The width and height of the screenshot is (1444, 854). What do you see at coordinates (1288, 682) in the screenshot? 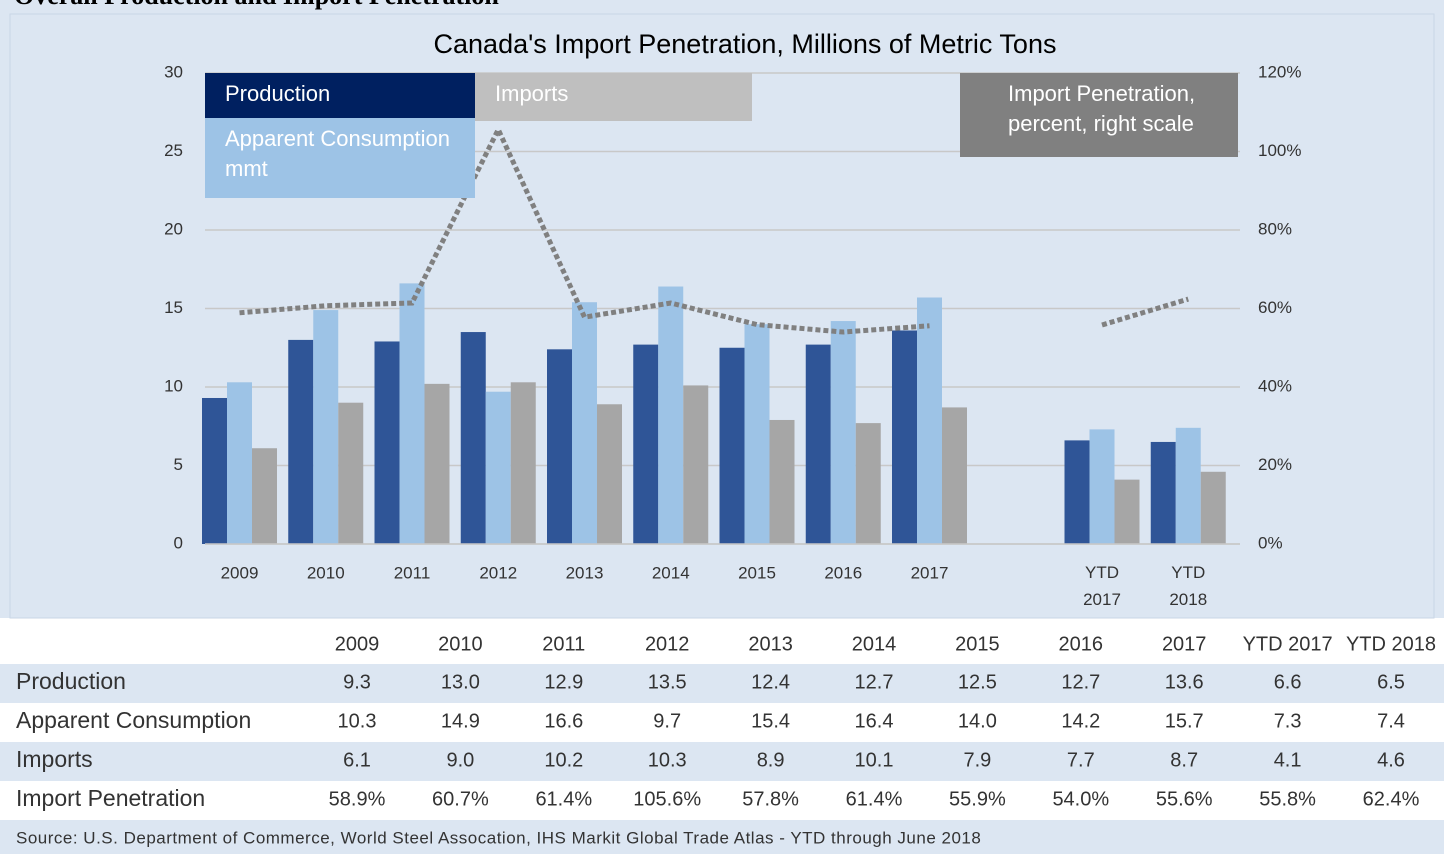
I see `table-cell: 6.6` at bounding box center [1288, 682].